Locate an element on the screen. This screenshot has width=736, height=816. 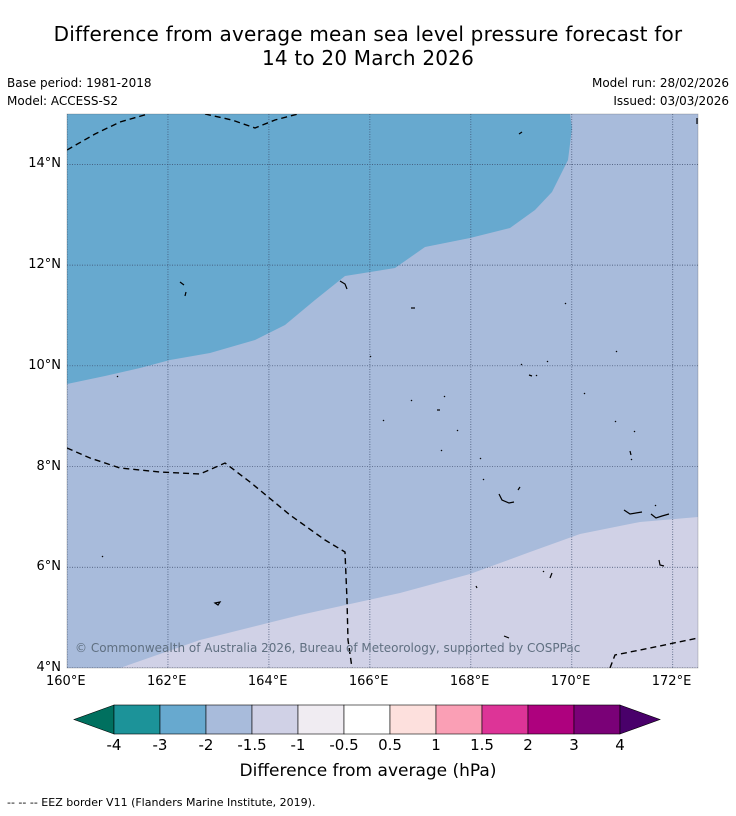
y-tick-label: 10°N is located at coordinates (44, 365).